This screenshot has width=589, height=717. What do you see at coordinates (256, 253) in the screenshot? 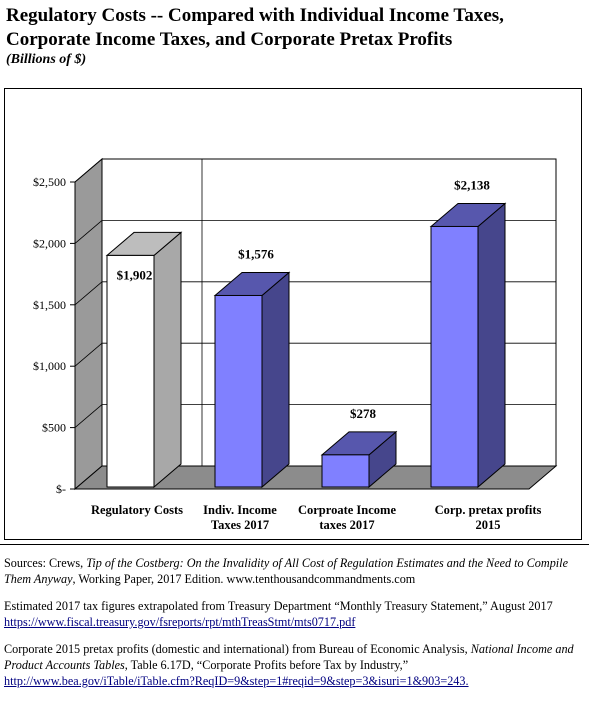
I see `data-label: $1,576` at bounding box center [256, 253].